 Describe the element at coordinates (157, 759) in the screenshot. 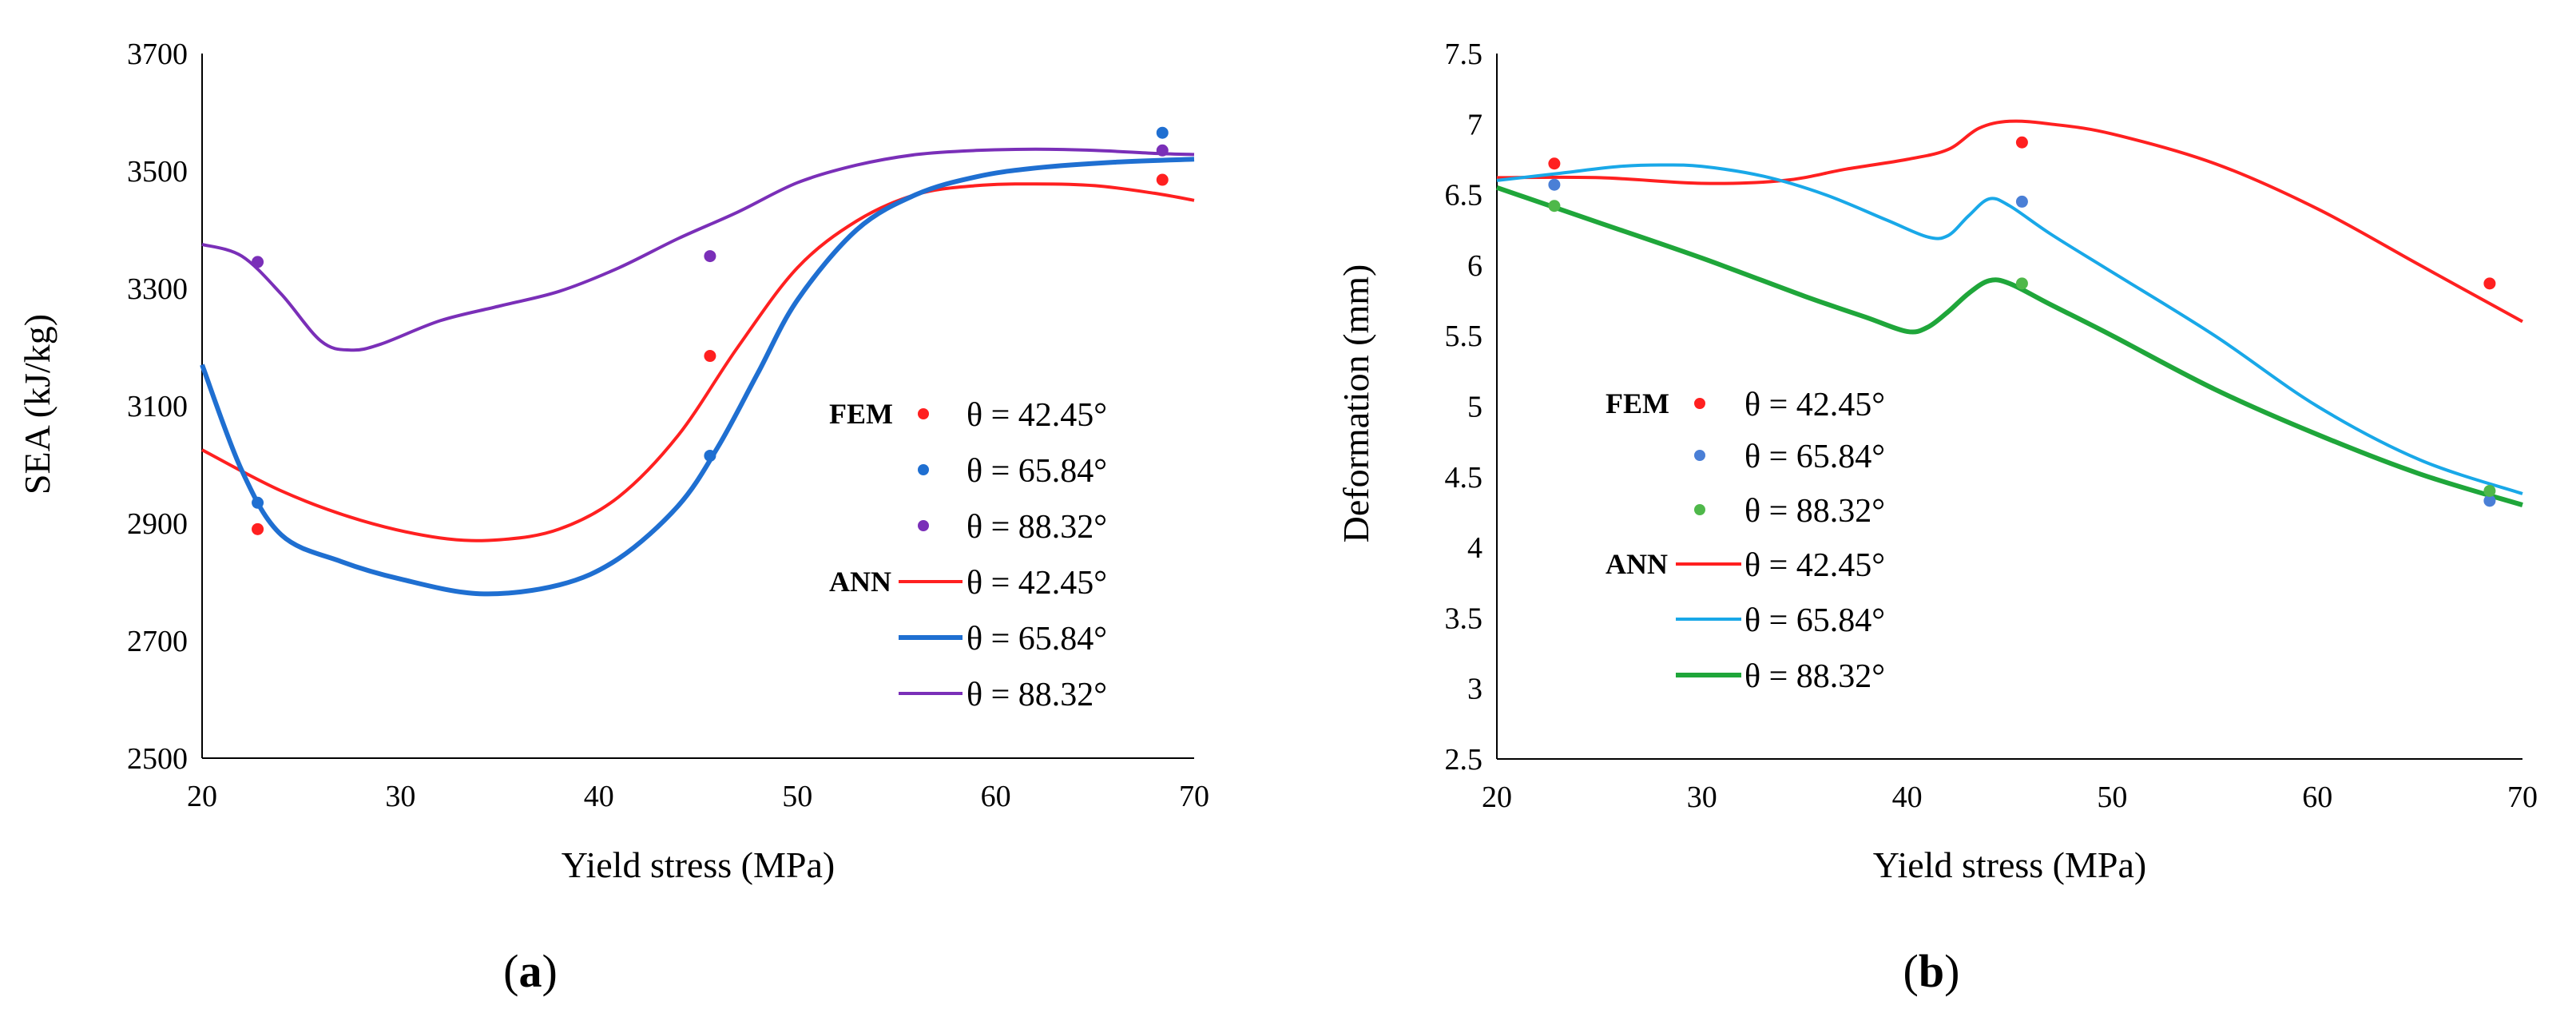

I see `panel-a-y-tick-label: 2500` at that location.